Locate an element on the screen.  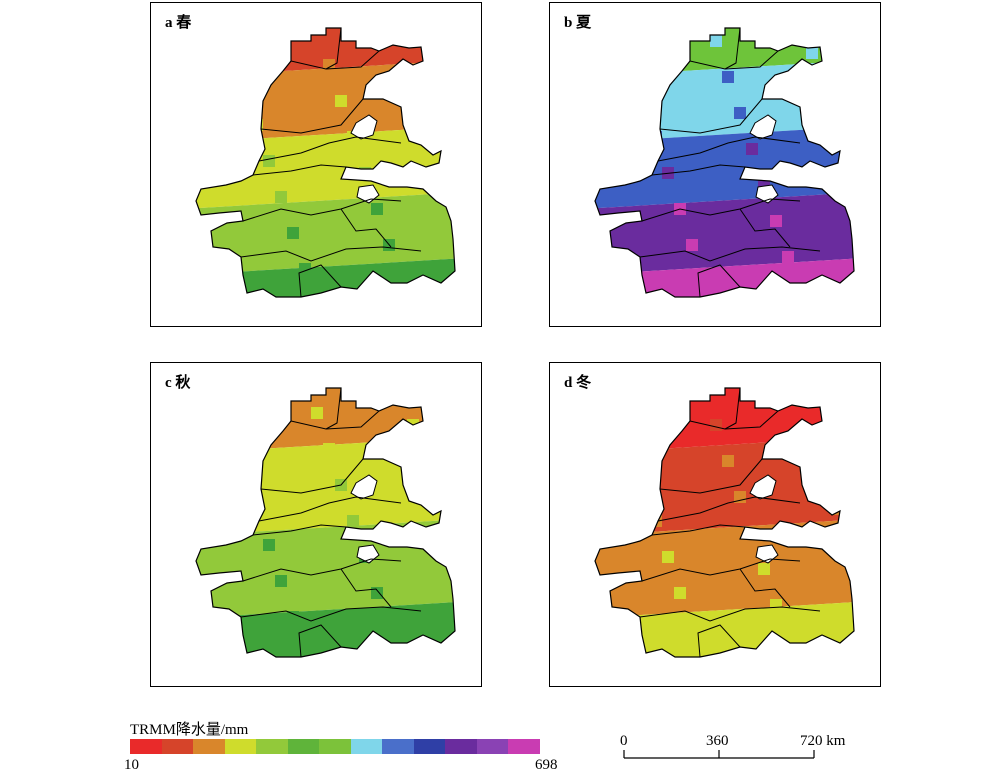
scale-tick-label-720: 720 km is located at coordinates (823, 741).